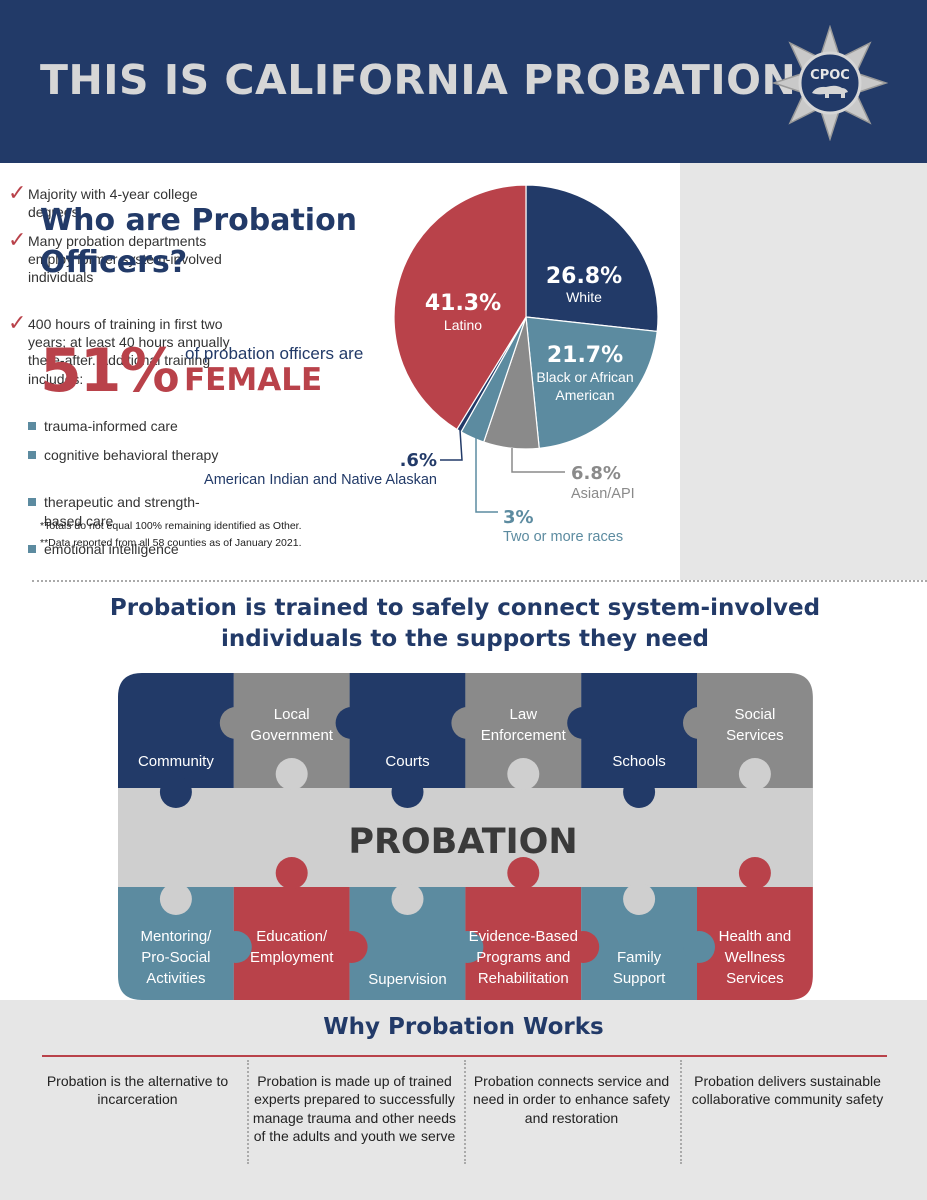 The width and height of the screenshot is (927, 1200). I want to click on training-item: trauma-informed care, so click(128, 426).